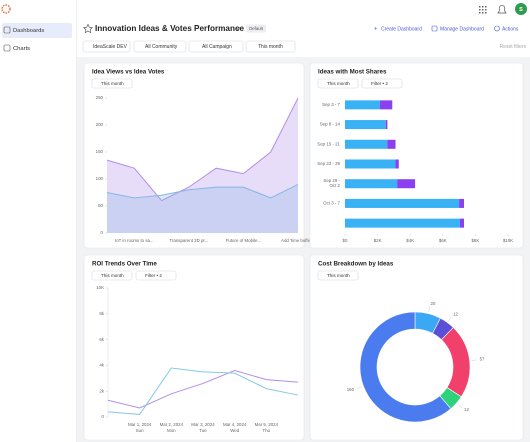 Image resolution: width=530 pixels, height=442 pixels. What do you see at coordinates (328, 163) in the screenshot?
I see `y-tick-label: Sep 23 - 29` at bounding box center [328, 163].